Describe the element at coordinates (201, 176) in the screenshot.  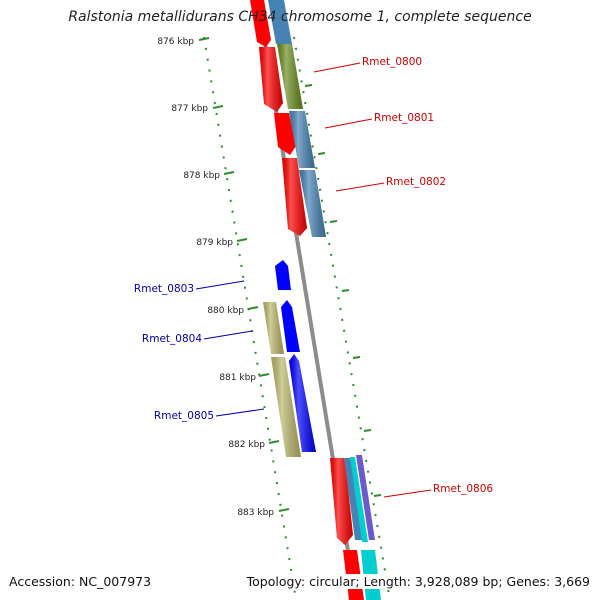
I see `tick-label: 878 kbp` at that location.